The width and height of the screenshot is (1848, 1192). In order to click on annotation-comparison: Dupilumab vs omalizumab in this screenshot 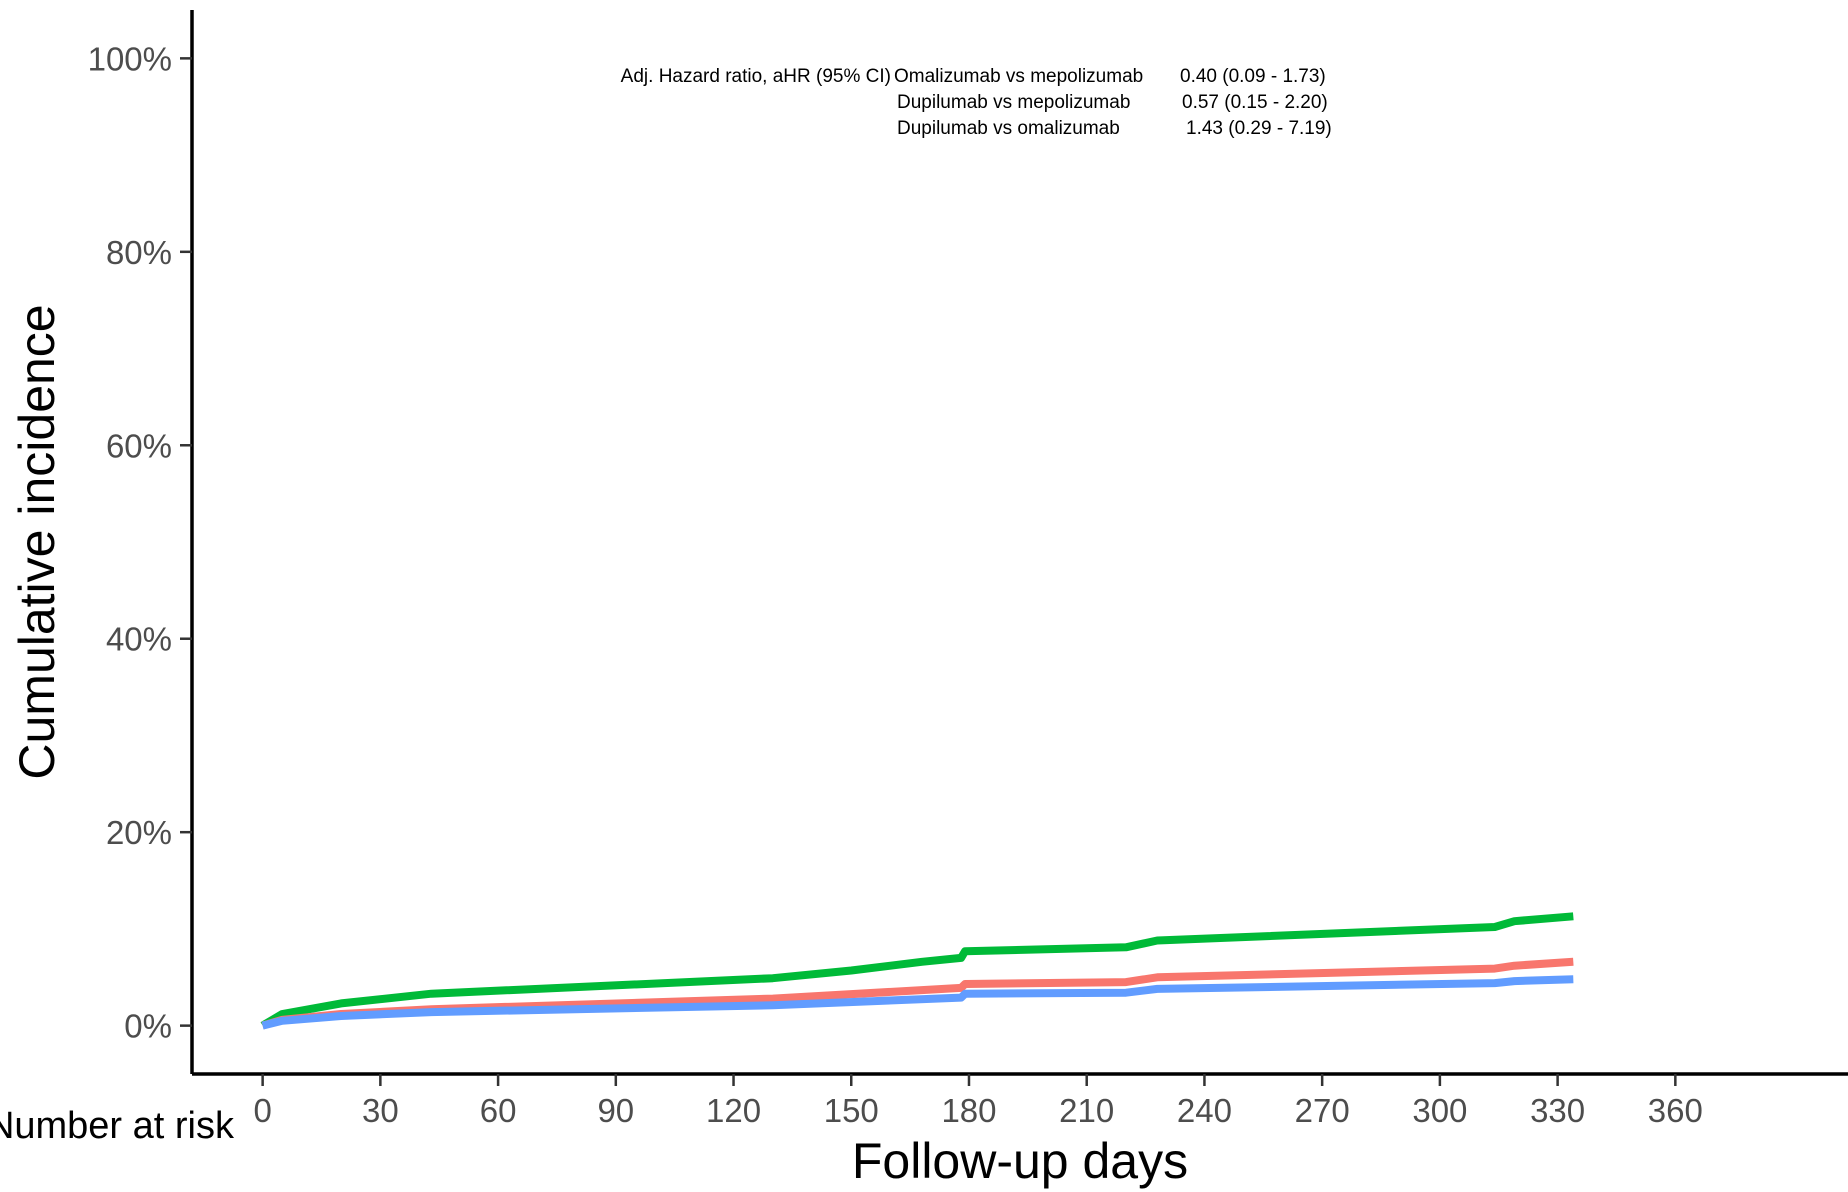, I will do `click(1008, 128)`.